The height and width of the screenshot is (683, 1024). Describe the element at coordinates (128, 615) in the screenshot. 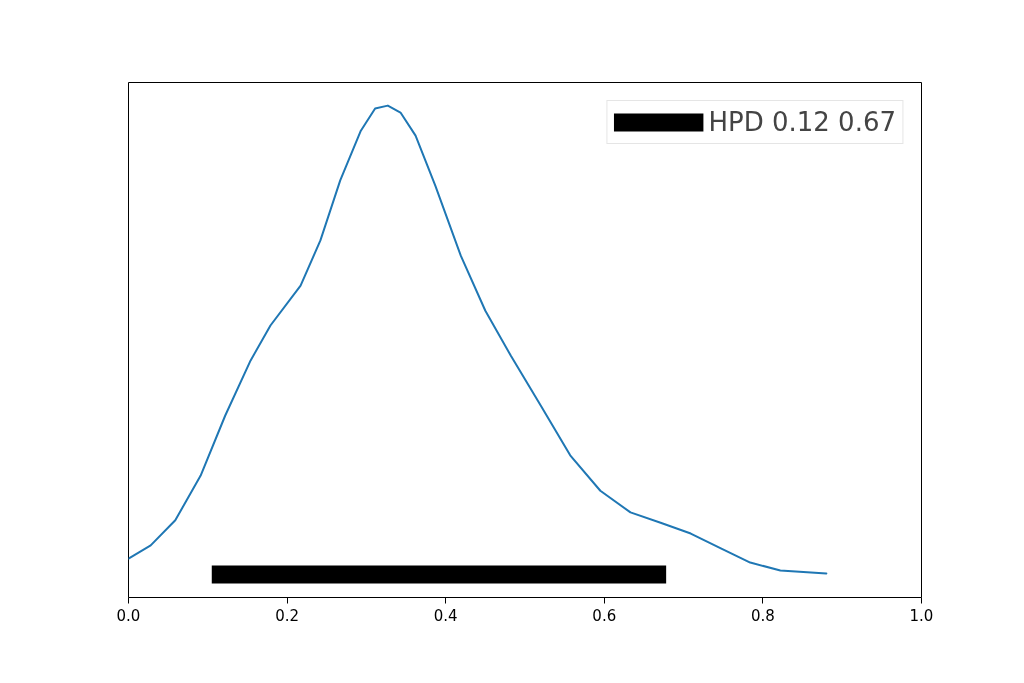

I see `x-tick-label: 0.0` at that location.